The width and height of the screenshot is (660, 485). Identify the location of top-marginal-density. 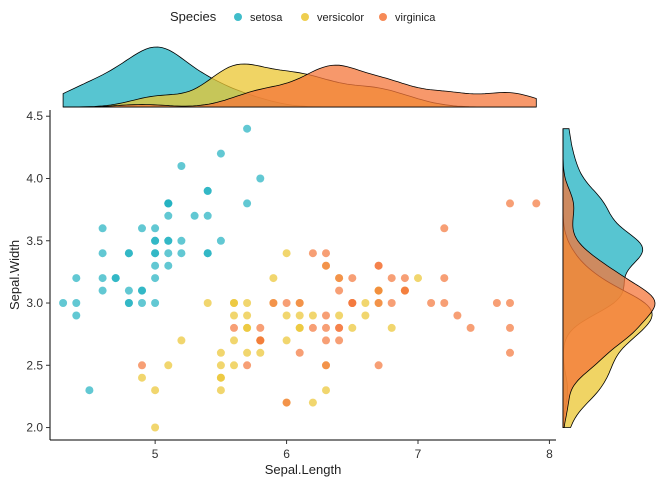
(299, 77).